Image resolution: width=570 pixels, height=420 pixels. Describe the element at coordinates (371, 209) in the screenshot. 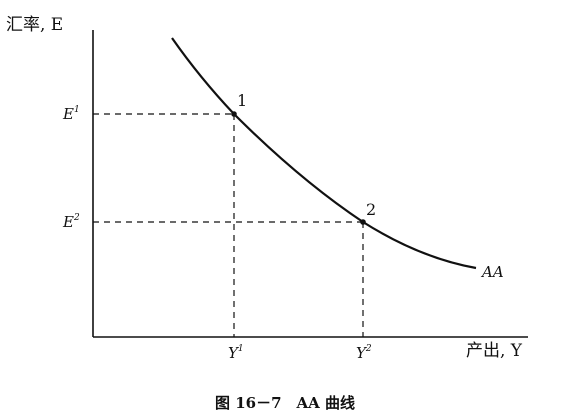

I see `point-2-label: 2` at that location.